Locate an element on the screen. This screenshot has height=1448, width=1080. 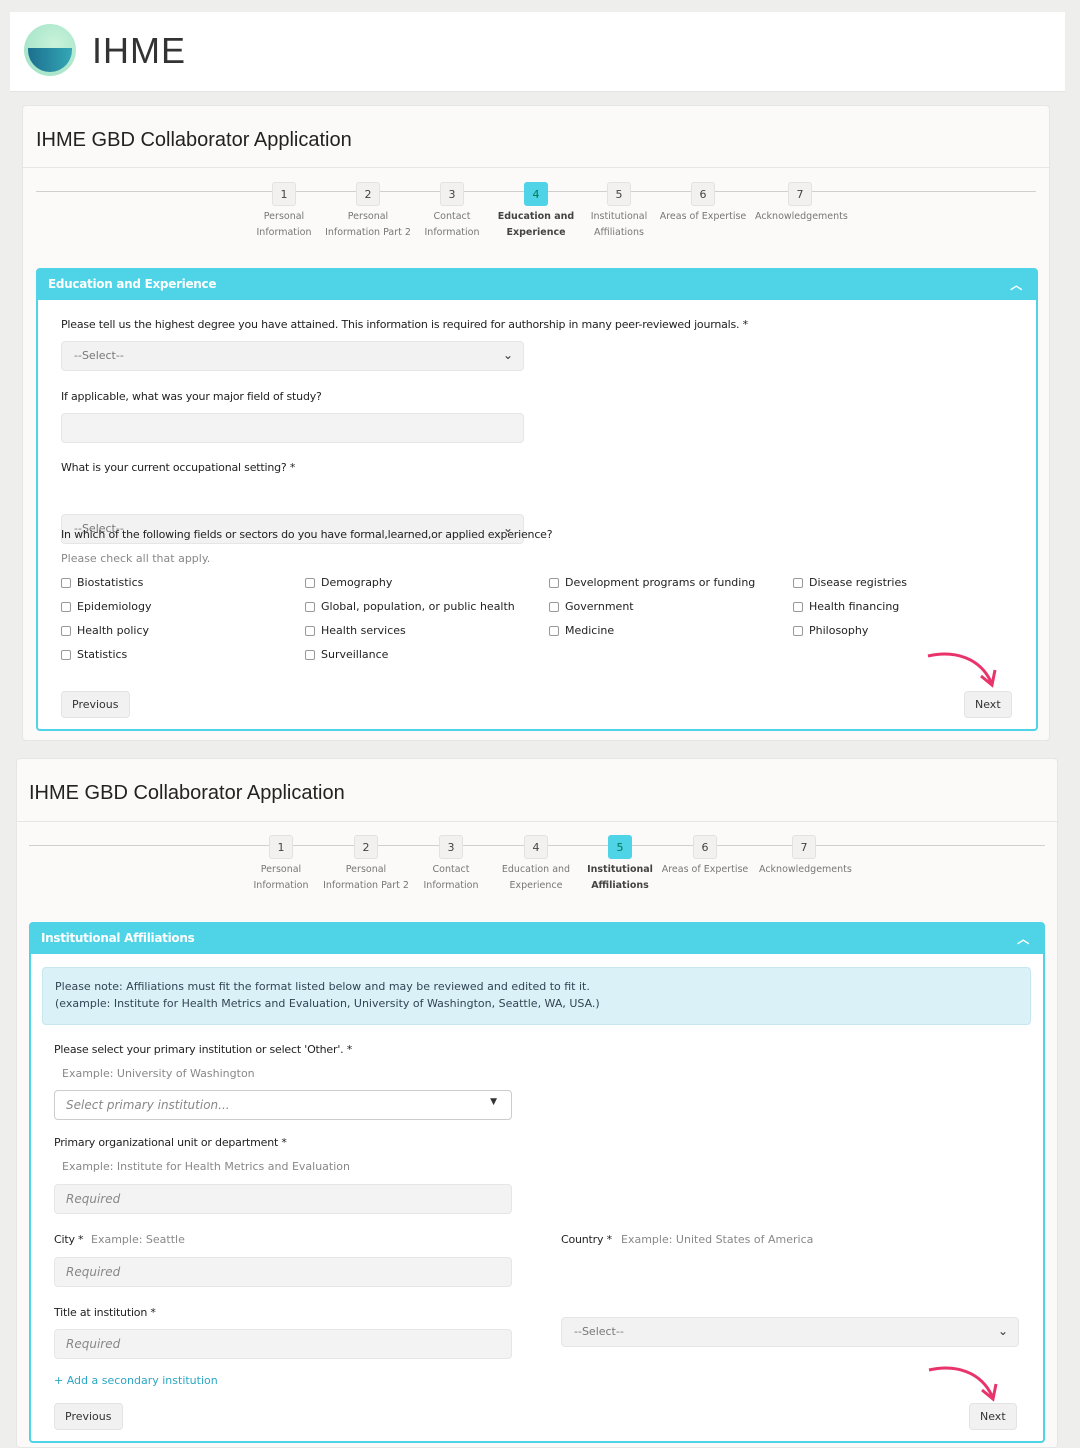
checkbox-label: Global, population, or public health is located at coordinates (418, 606).